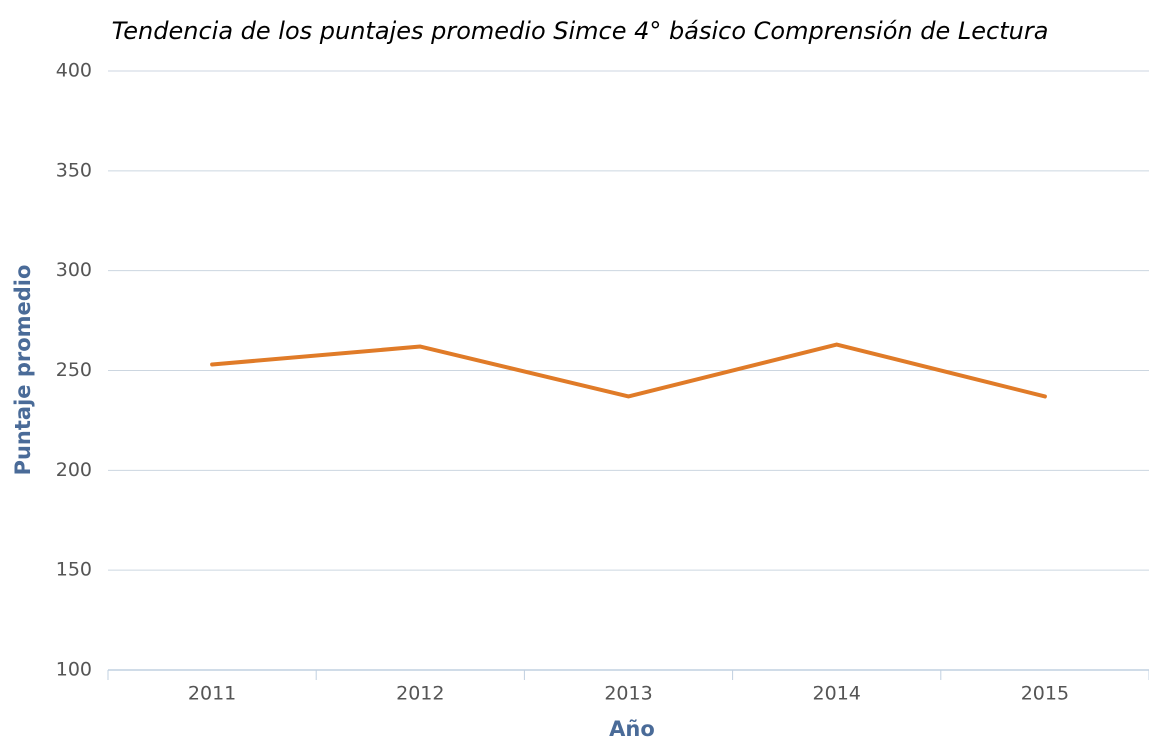 This screenshot has height=740, width=1149. What do you see at coordinates (74, 170) in the screenshot?
I see `y-tick-label: 350` at bounding box center [74, 170].